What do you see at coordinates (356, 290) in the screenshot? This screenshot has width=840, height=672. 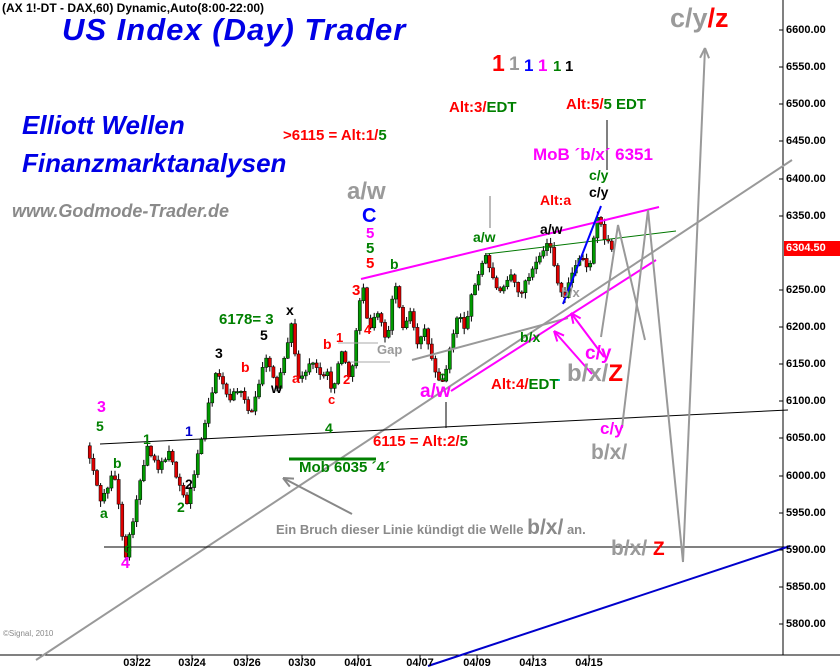 I see `wave-3-red-text: 3` at bounding box center [356, 290].